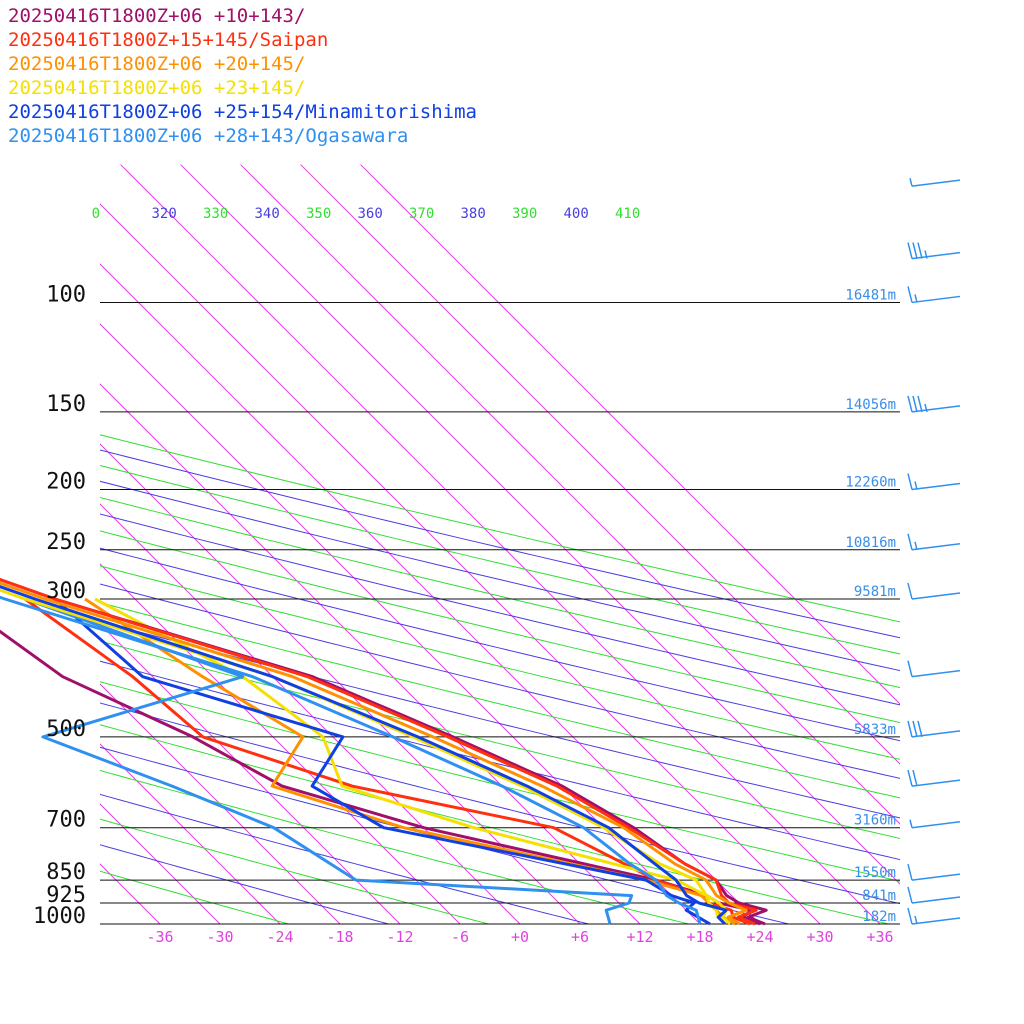 The width and height of the screenshot is (1024, 1024). Describe the element at coordinates (875, 821) in the screenshot. I see `height-label-700: 3160m` at that location.